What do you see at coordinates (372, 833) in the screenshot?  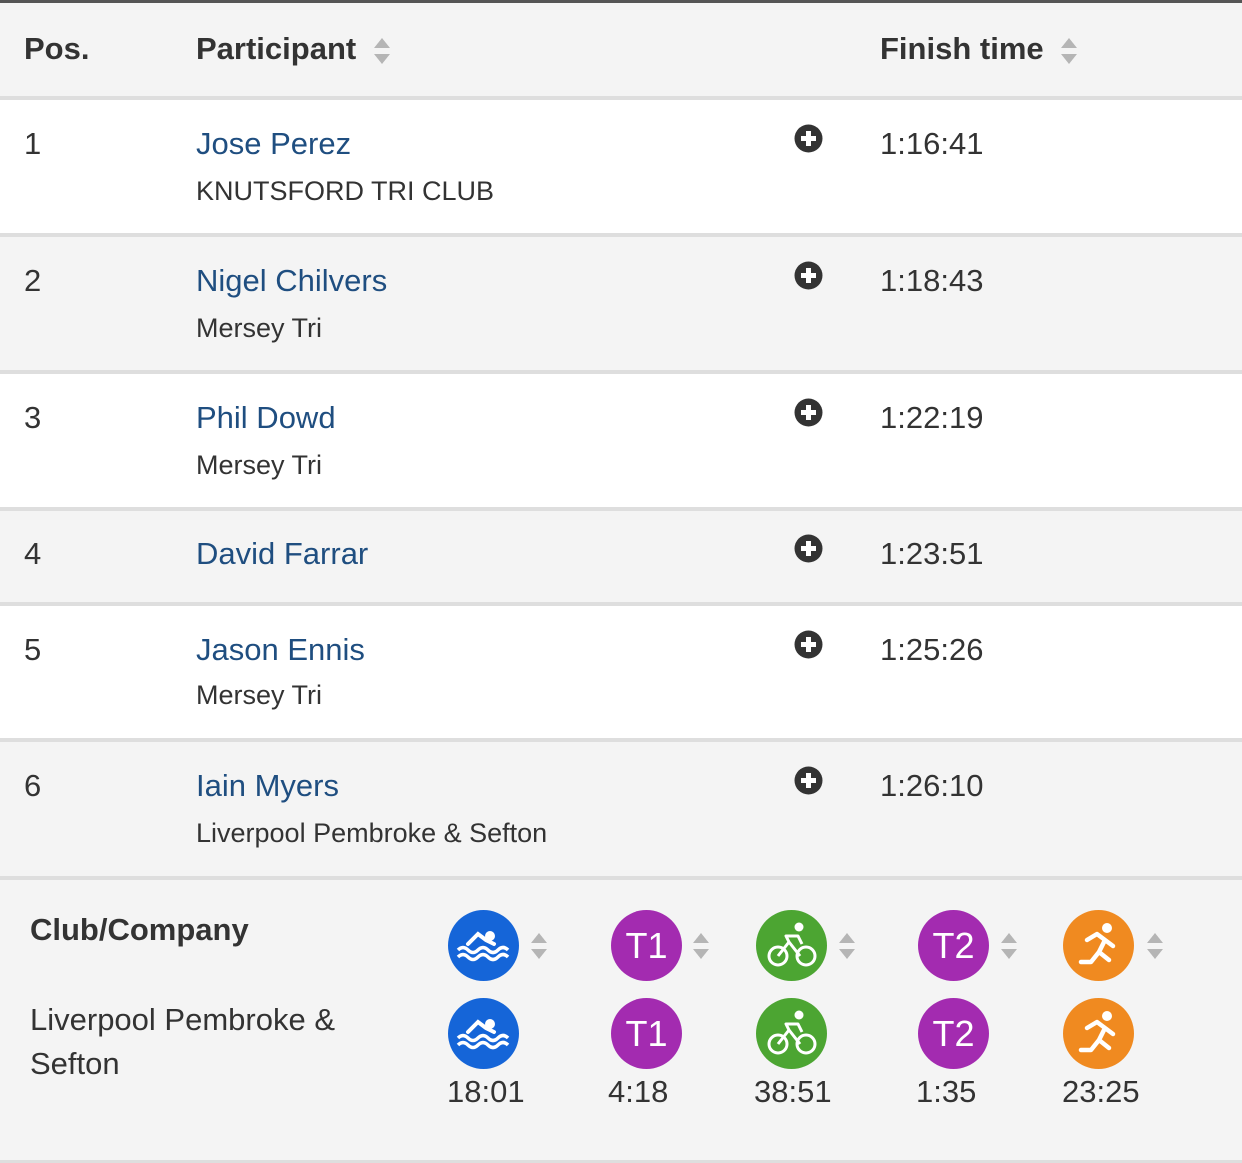 I see `participant-club: Liverpool Pembroke & Sefton` at bounding box center [372, 833].